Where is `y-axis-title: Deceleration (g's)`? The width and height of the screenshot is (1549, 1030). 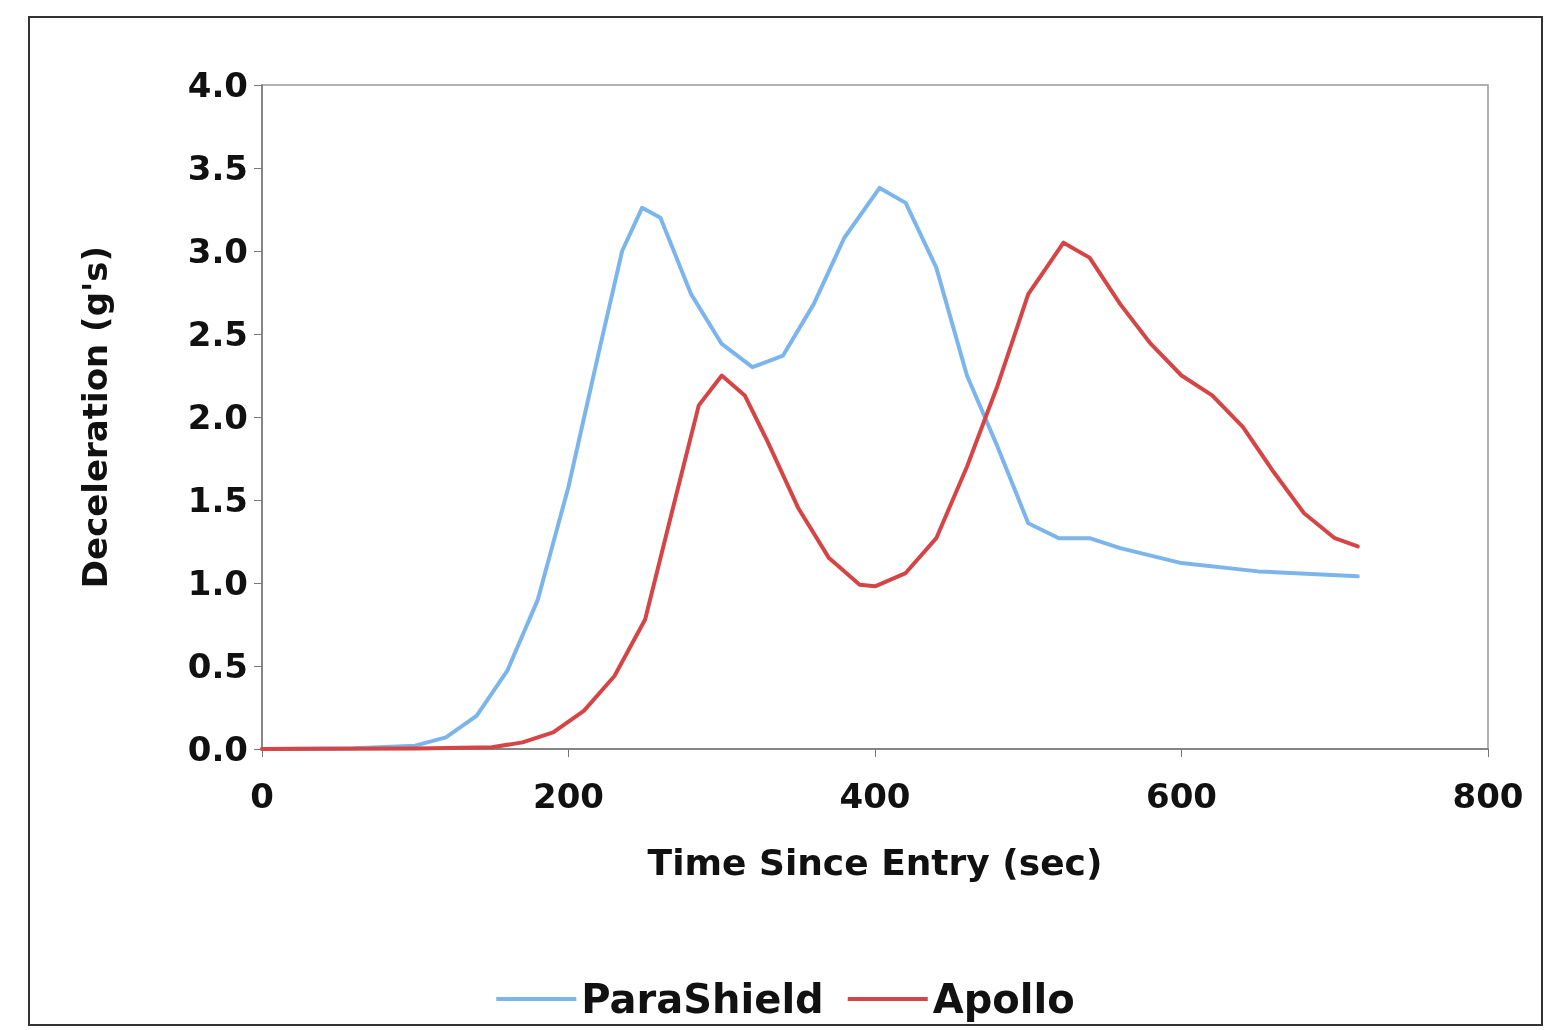
y-axis-title: Deceleration (g's) is located at coordinates (95, 417).